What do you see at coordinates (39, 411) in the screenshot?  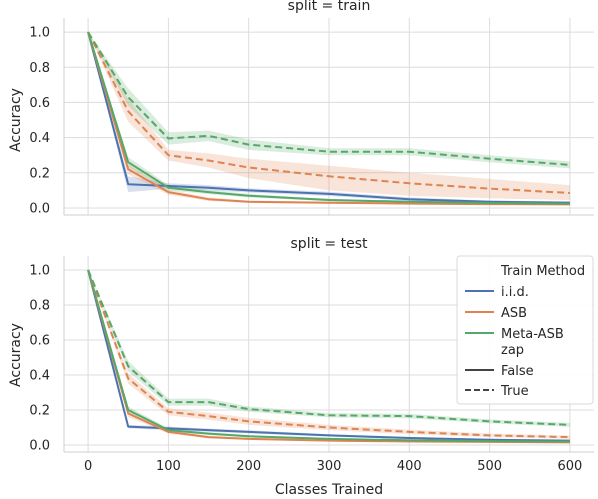 I see `test-y-tick-label: 0.2` at bounding box center [39, 411].